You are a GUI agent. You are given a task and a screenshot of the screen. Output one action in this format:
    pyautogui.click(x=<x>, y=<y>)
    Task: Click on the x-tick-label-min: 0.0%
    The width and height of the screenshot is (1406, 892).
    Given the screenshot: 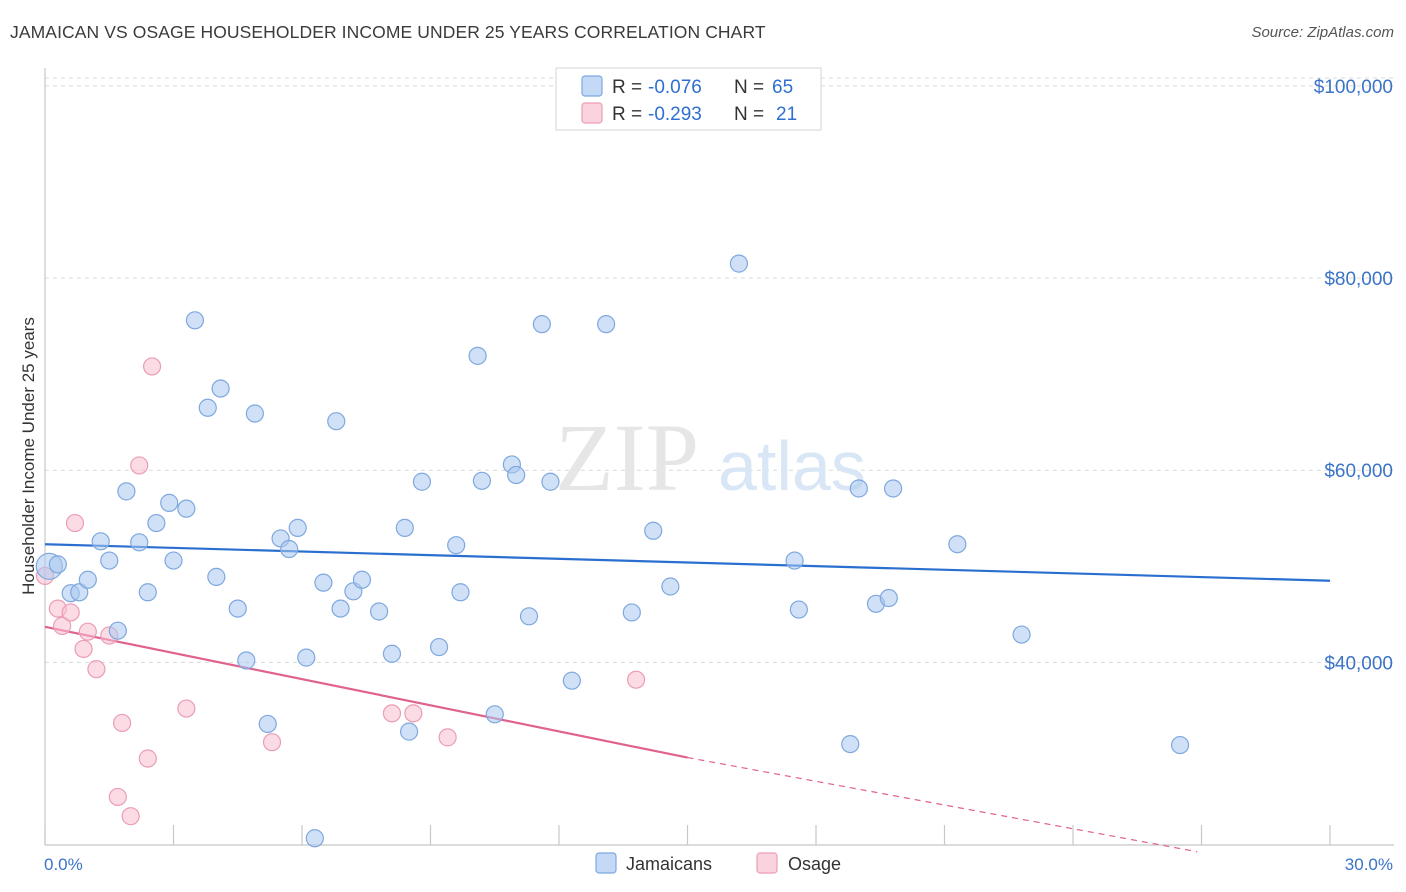 What is the action you would take?
    pyautogui.click(x=63, y=864)
    